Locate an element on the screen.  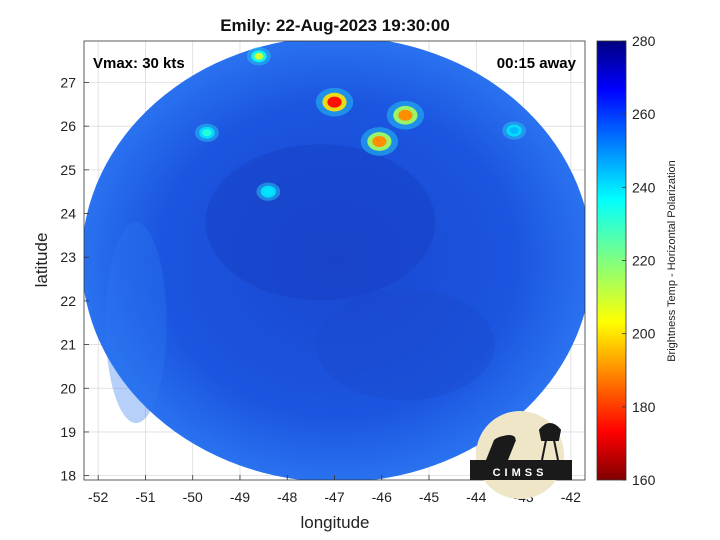
chart-title: Emily: 22-Aug-2023 19:30:00 is located at coordinates (335, 25).